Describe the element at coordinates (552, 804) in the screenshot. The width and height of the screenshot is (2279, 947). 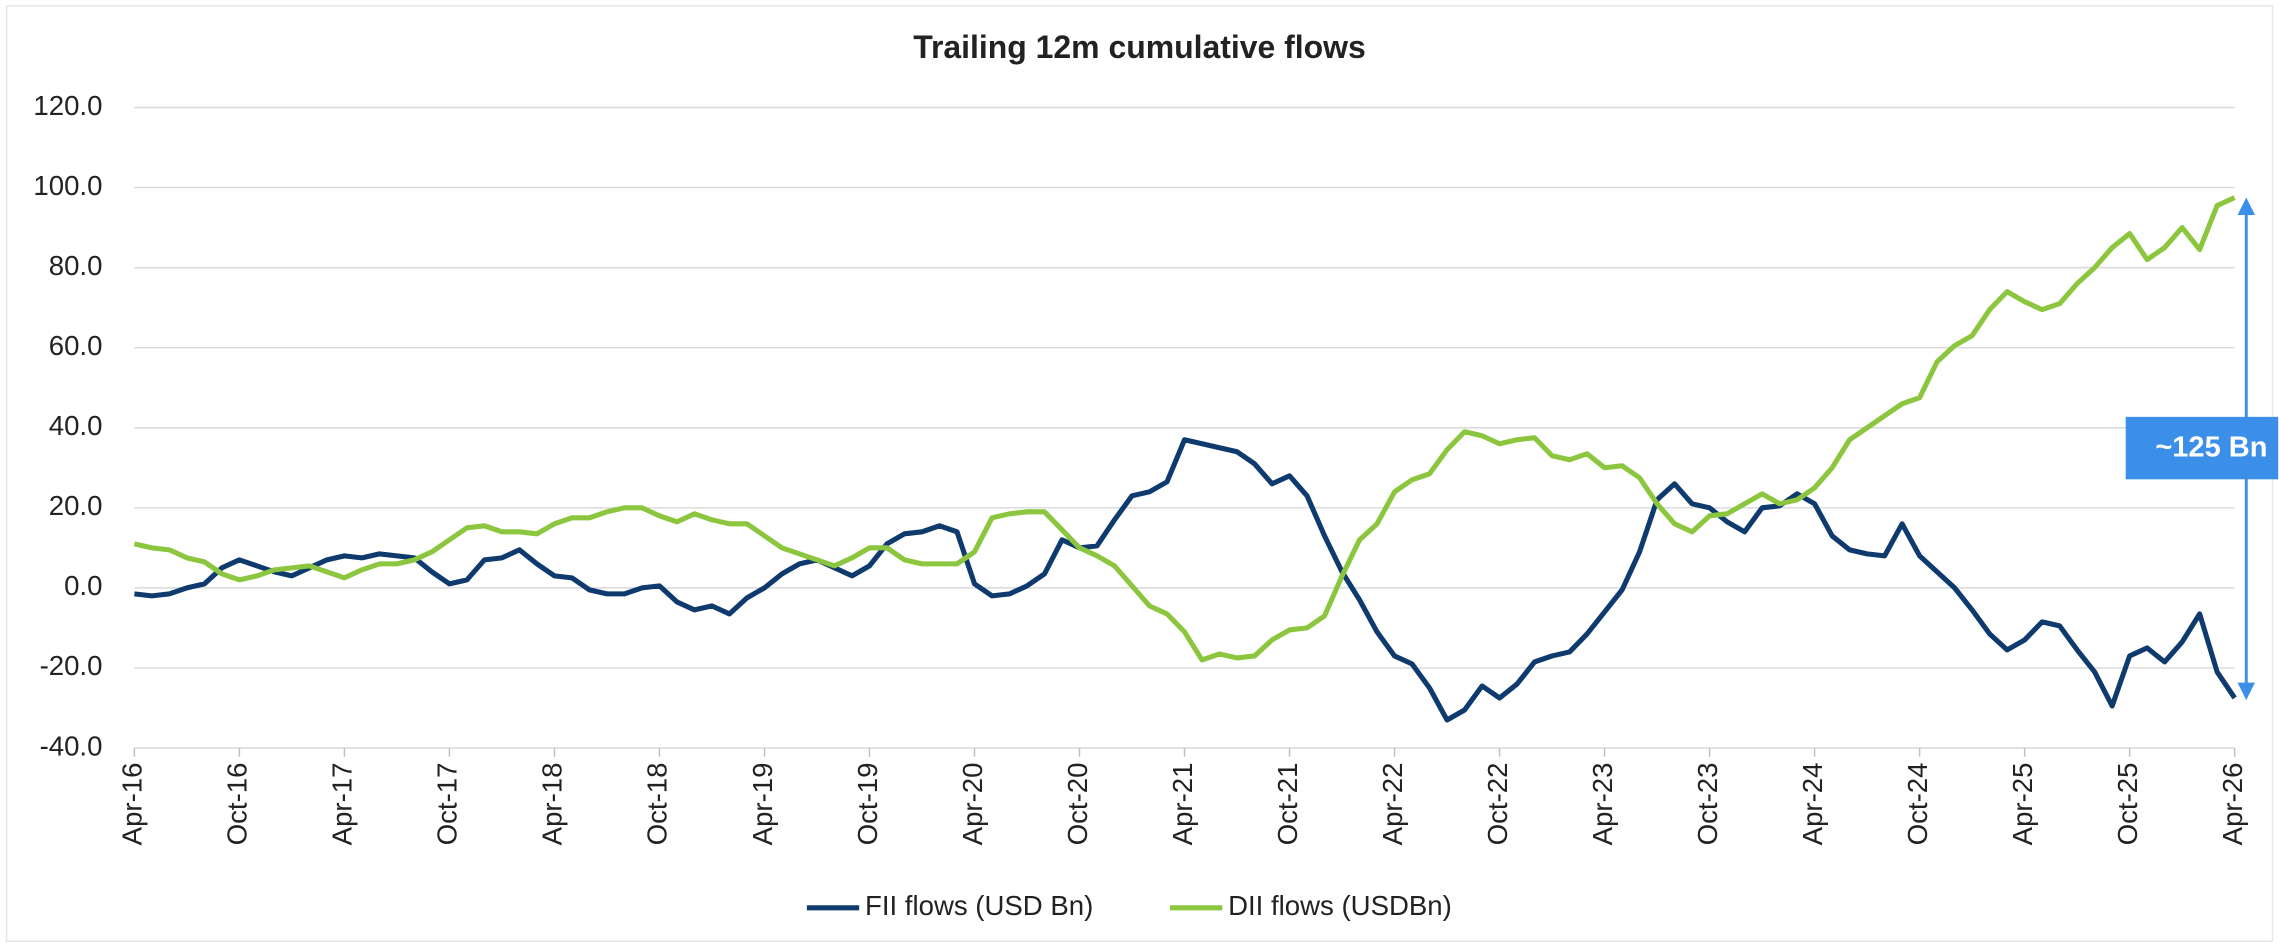
I see `x-tick-label: Apr-18` at that location.